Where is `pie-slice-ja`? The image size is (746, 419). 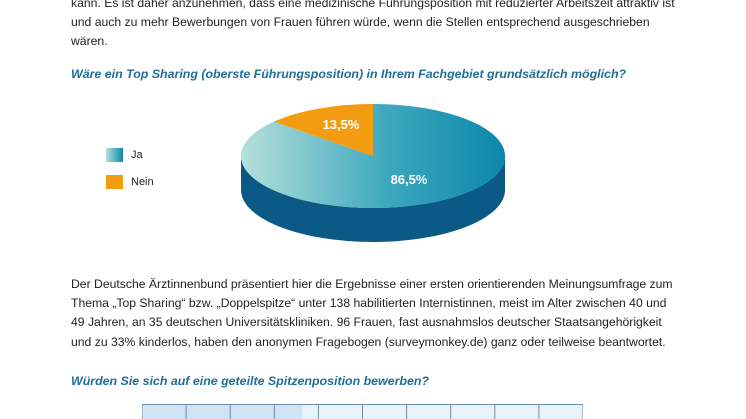
pie-slice-ja is located at coordinates (373, 156).